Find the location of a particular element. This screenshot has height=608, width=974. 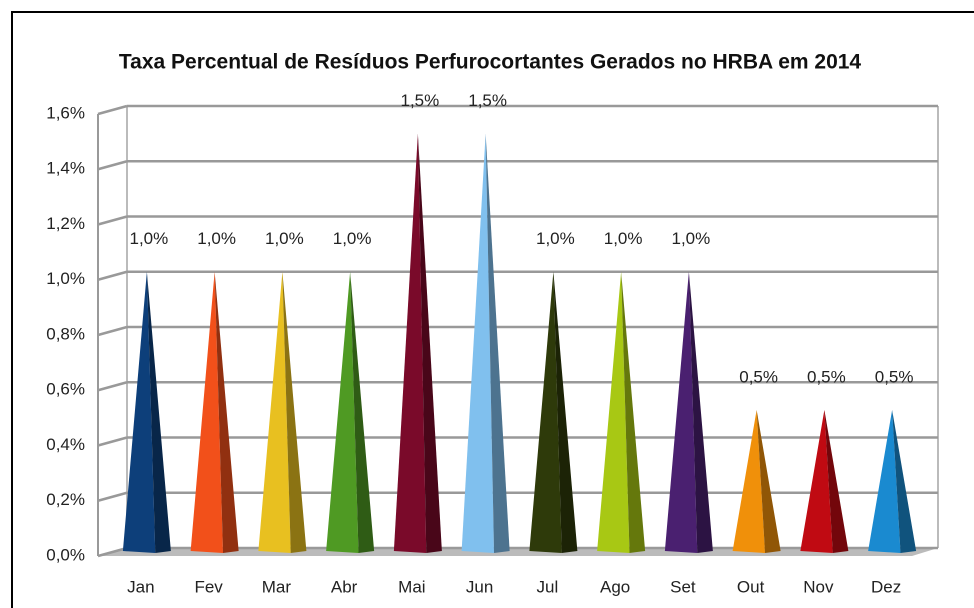

y-tick-label: 1,2% is located at coordinates (65, 223).